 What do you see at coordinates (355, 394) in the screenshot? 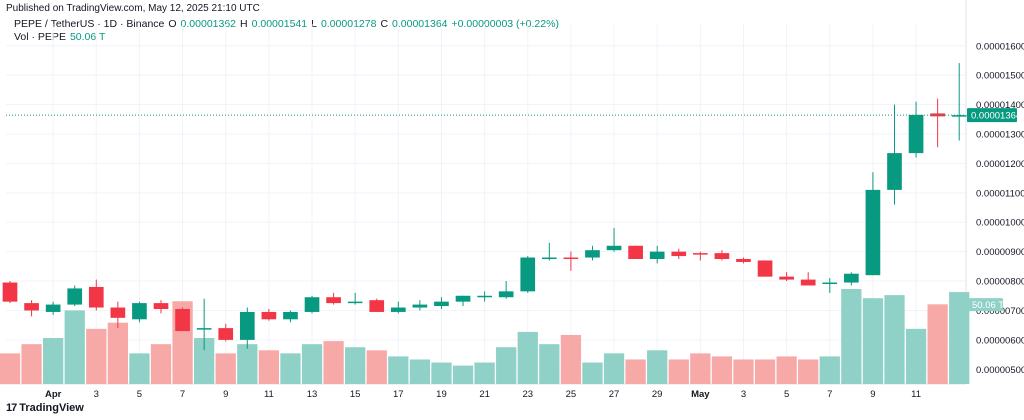
I see `time-tick-label: 15` at bounding box center [355, 394].